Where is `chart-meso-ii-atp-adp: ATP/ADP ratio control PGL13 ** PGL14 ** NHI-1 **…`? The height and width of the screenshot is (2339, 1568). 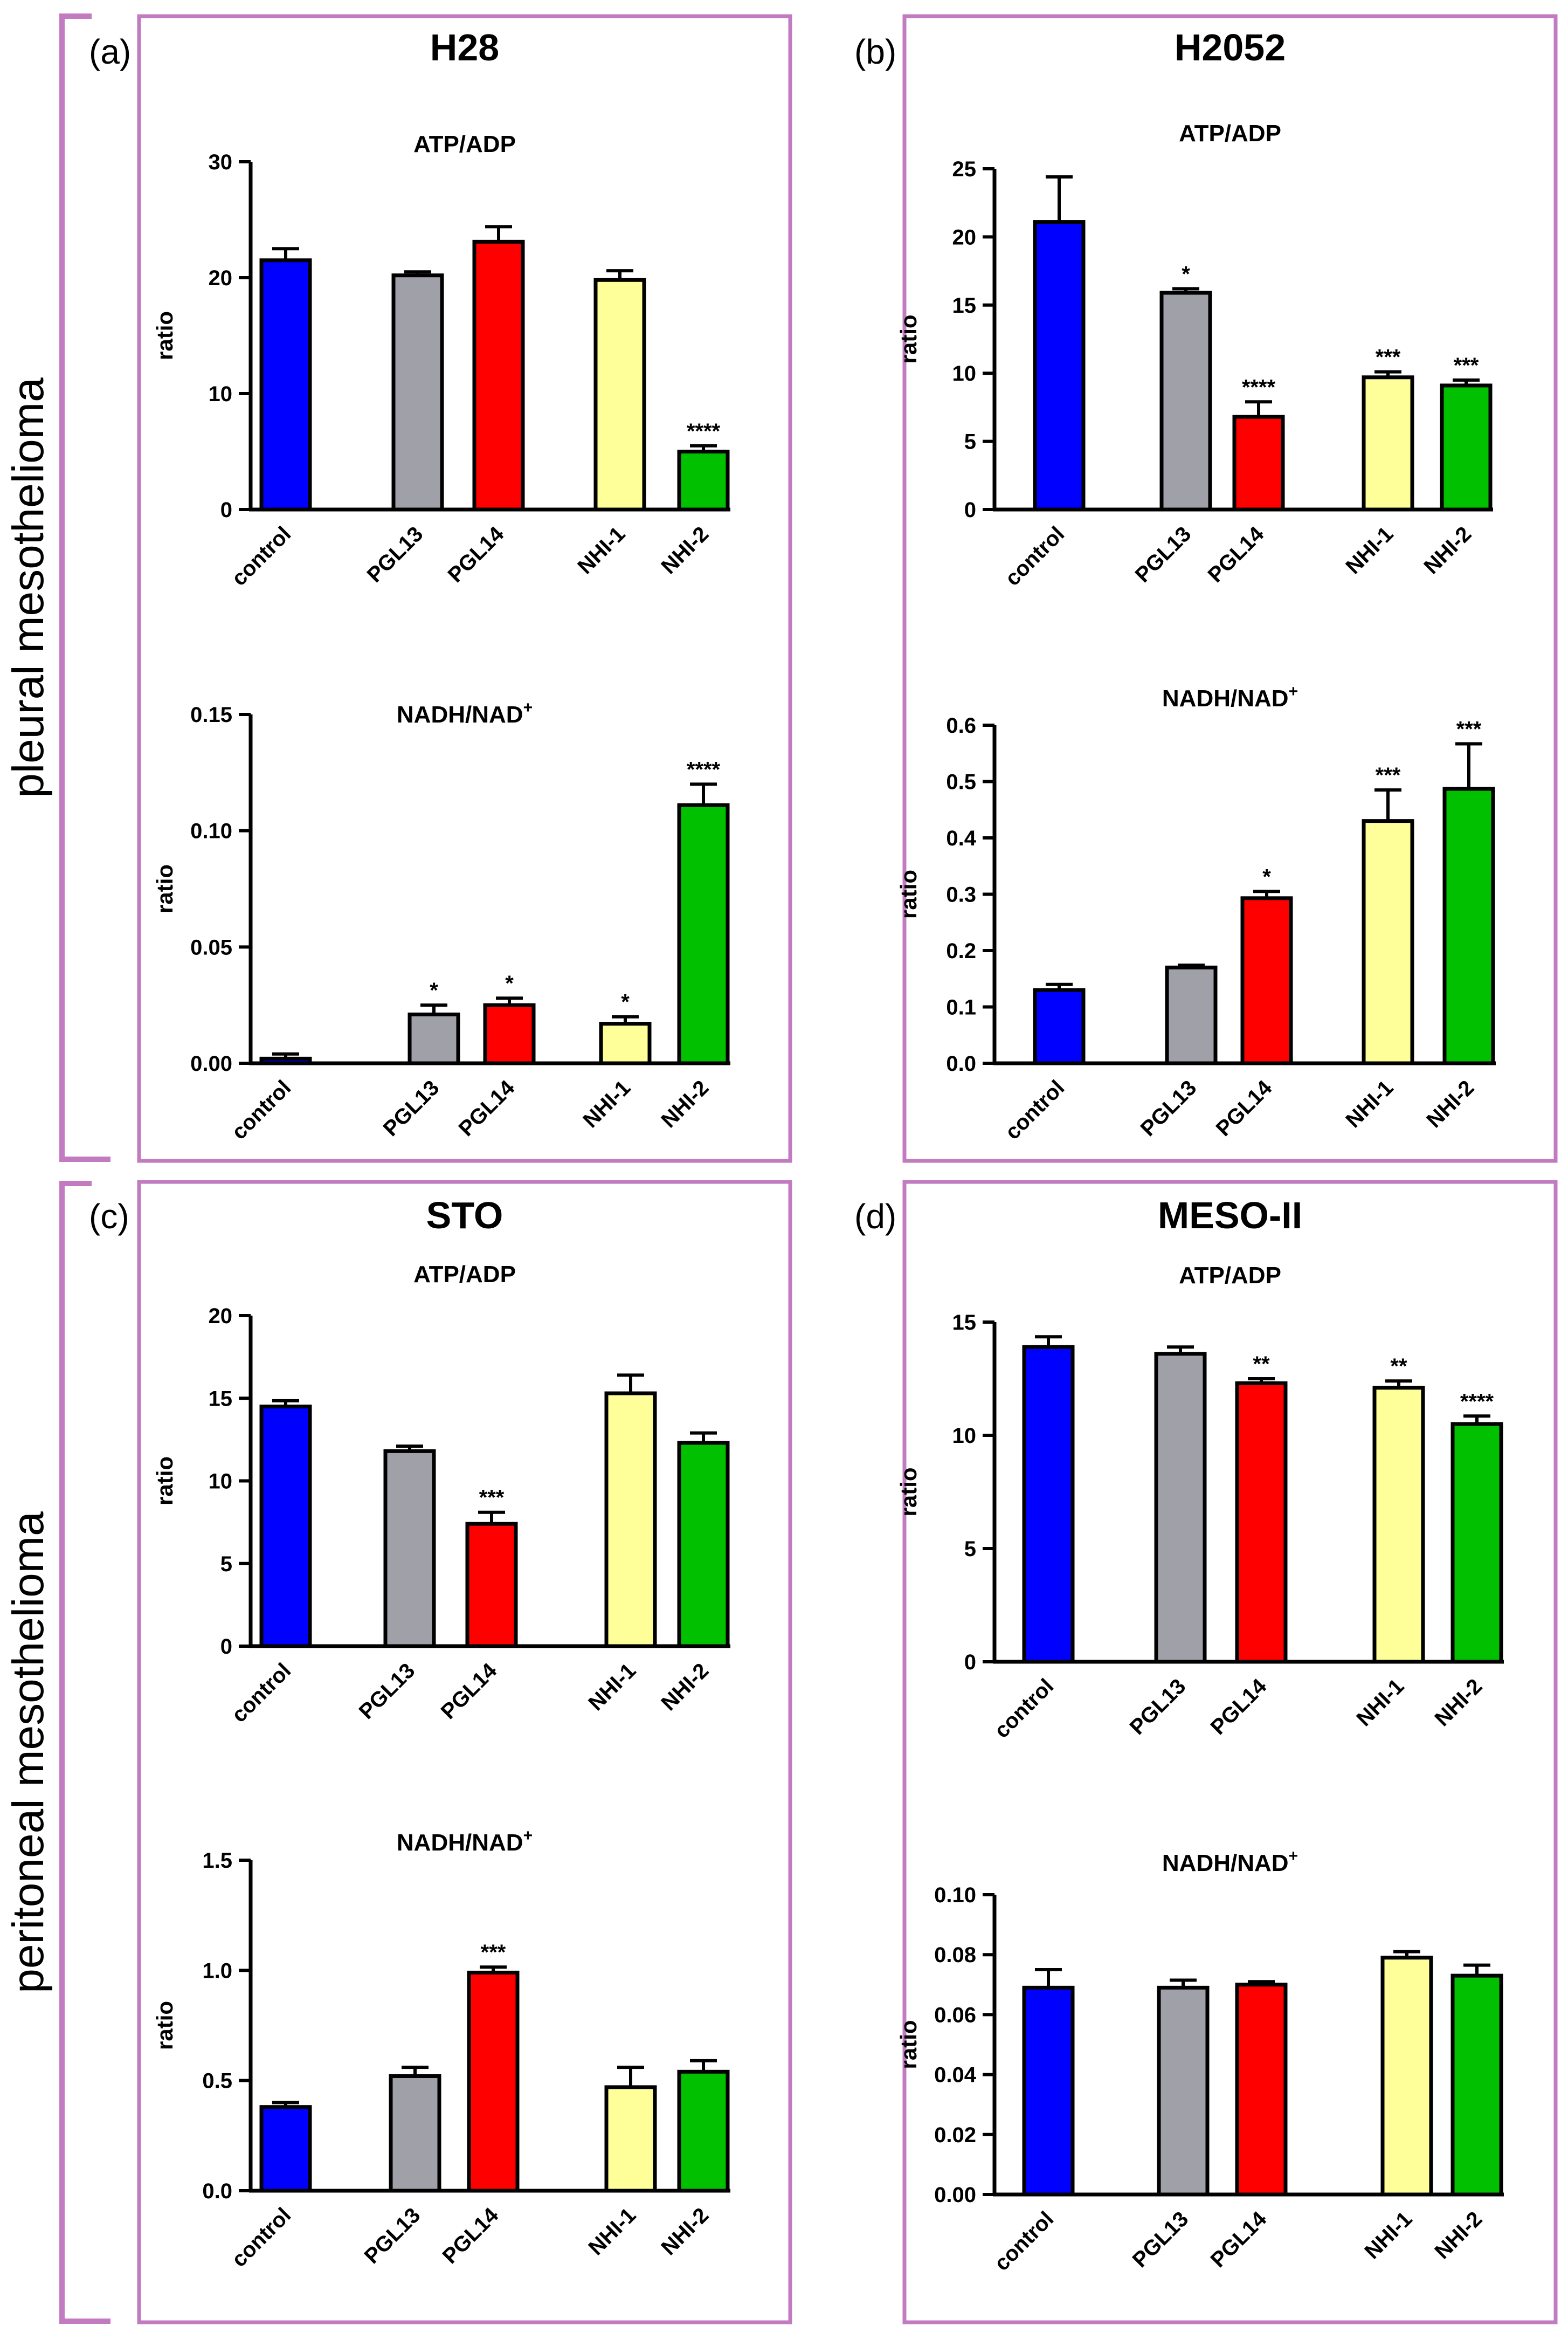
chart-meso-ii-atp-adp: ATP/ADP ratio control PGL13 ** PGL14 ** NHI-1 **… is located at coordinates (1200, 1502).